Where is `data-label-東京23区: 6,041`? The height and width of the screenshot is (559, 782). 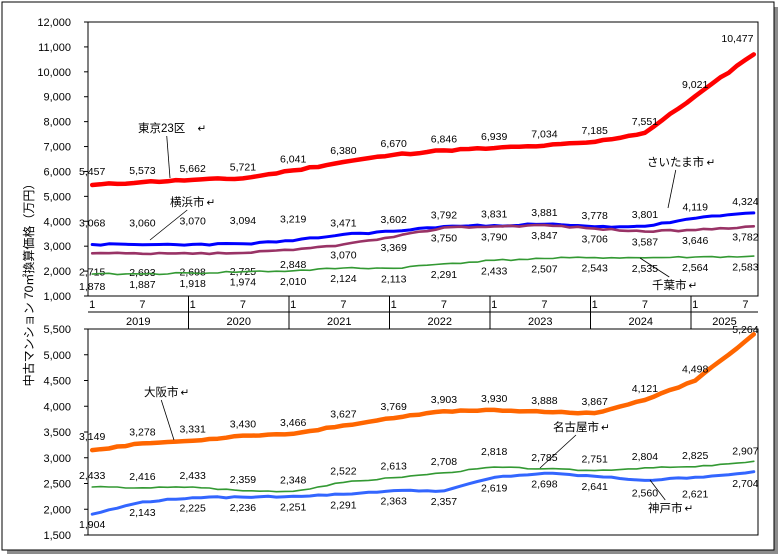
data-label-東京23区: 6,041 is located at coordinates (293, 159).